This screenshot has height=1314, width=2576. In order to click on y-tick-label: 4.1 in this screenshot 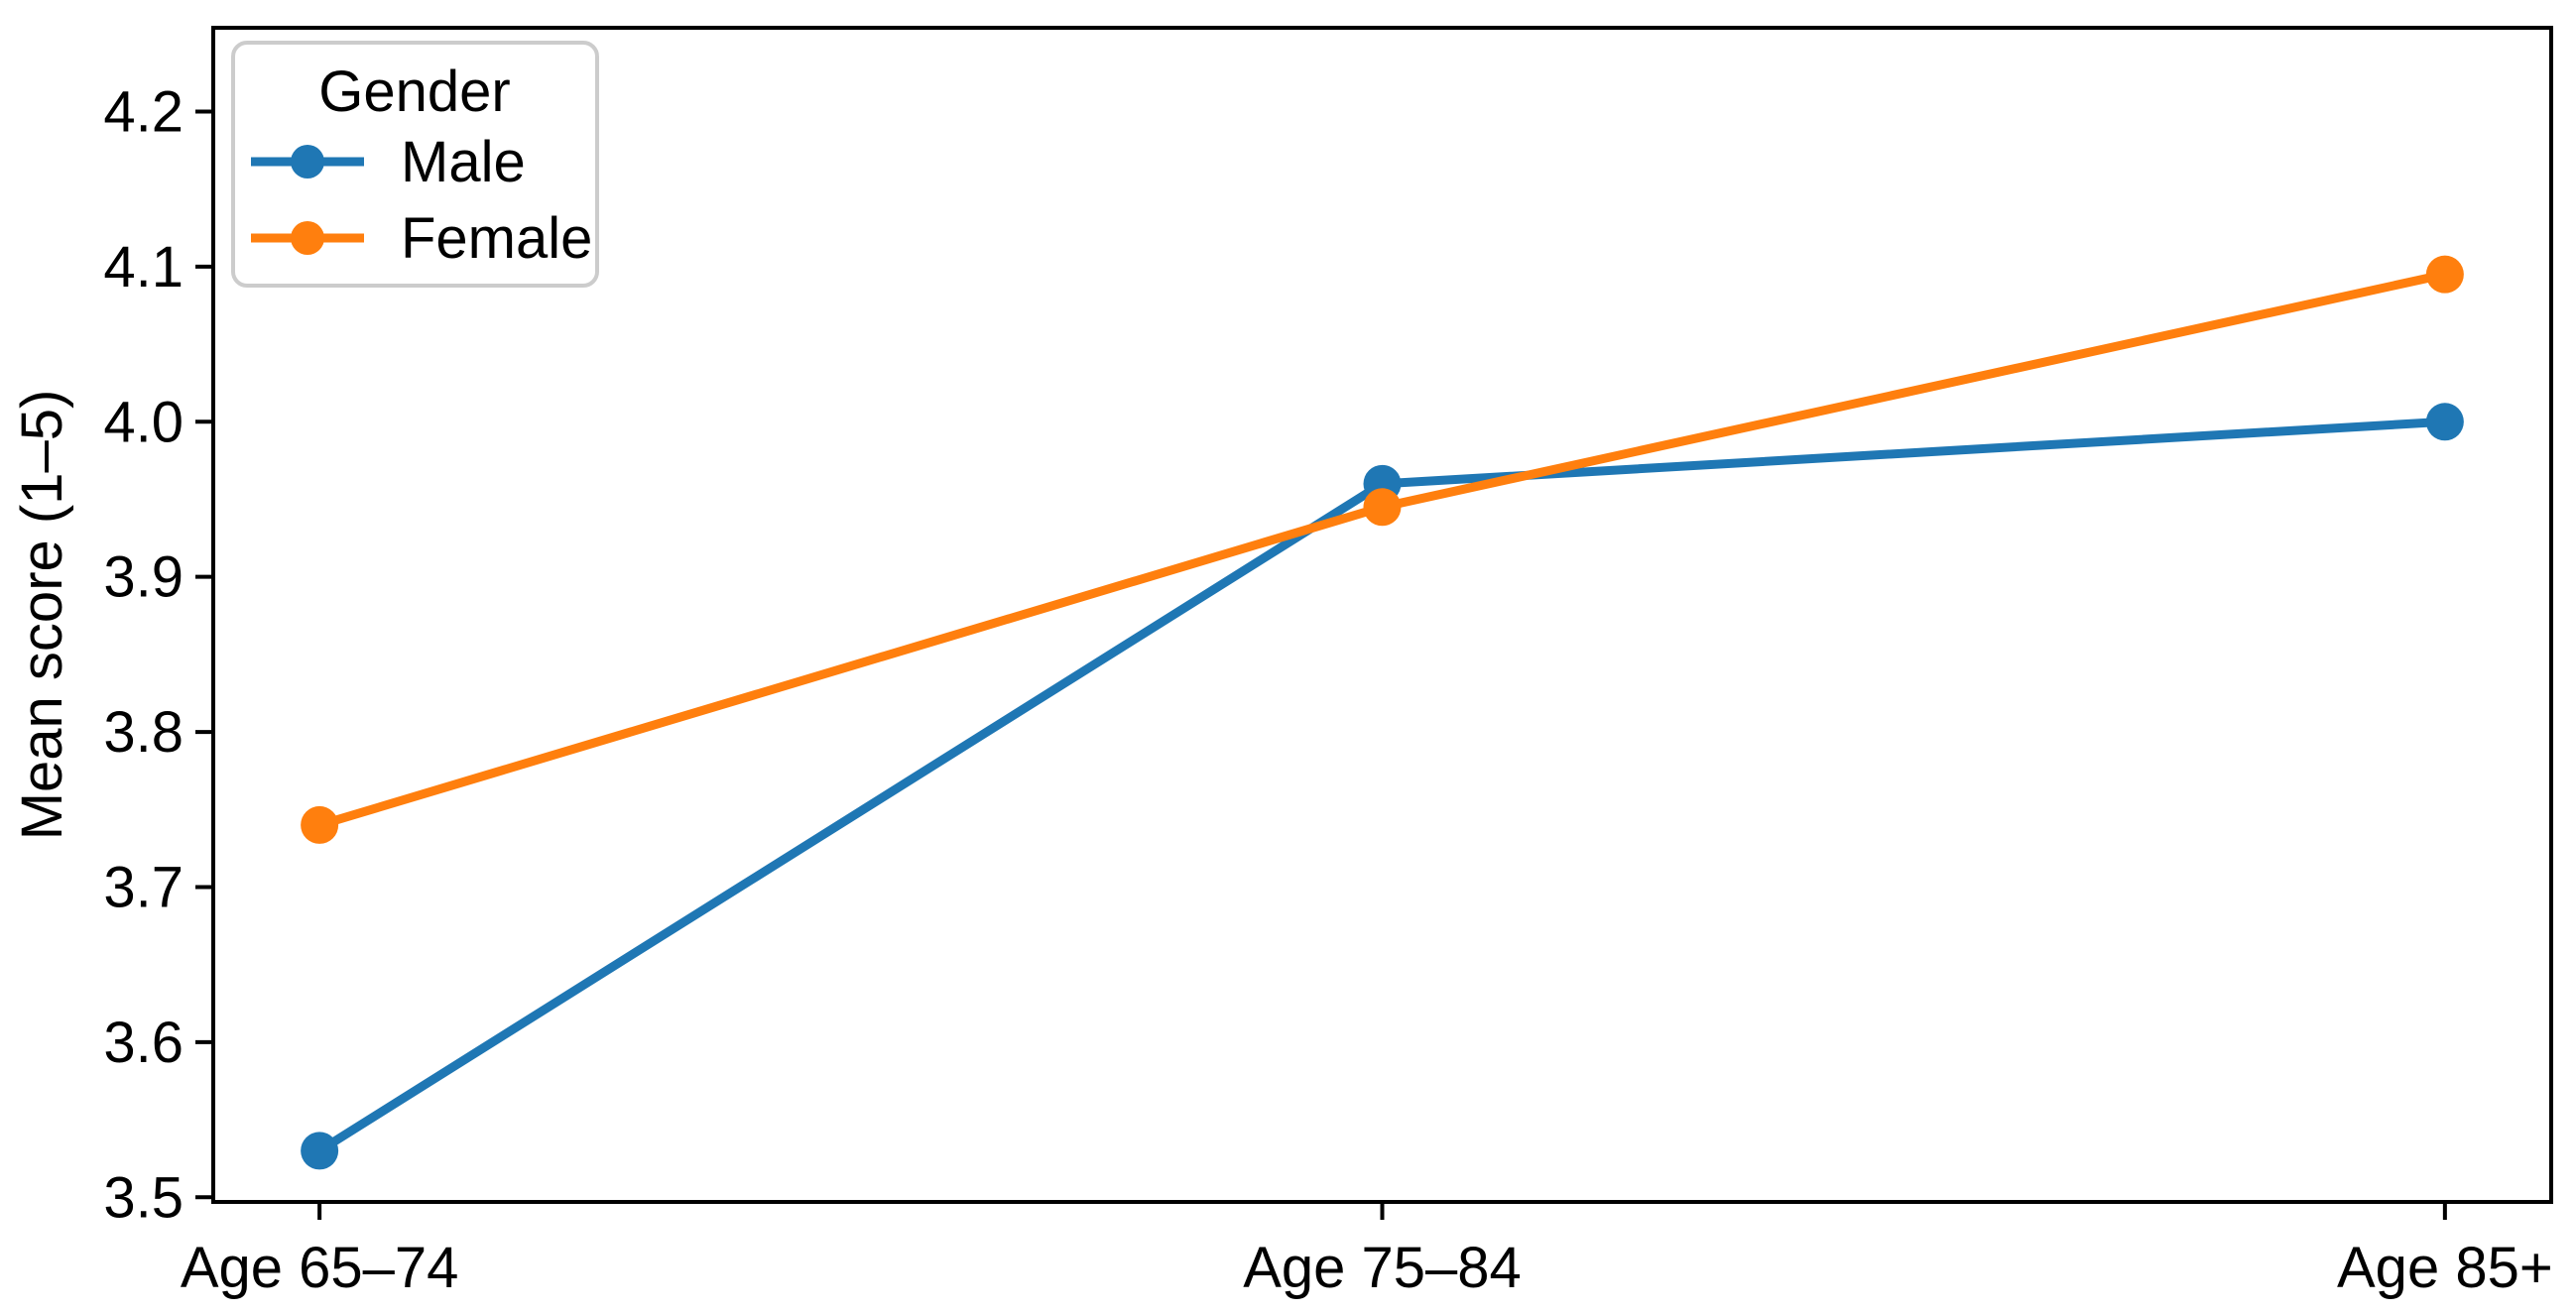, I will do `click(143, 267)`.